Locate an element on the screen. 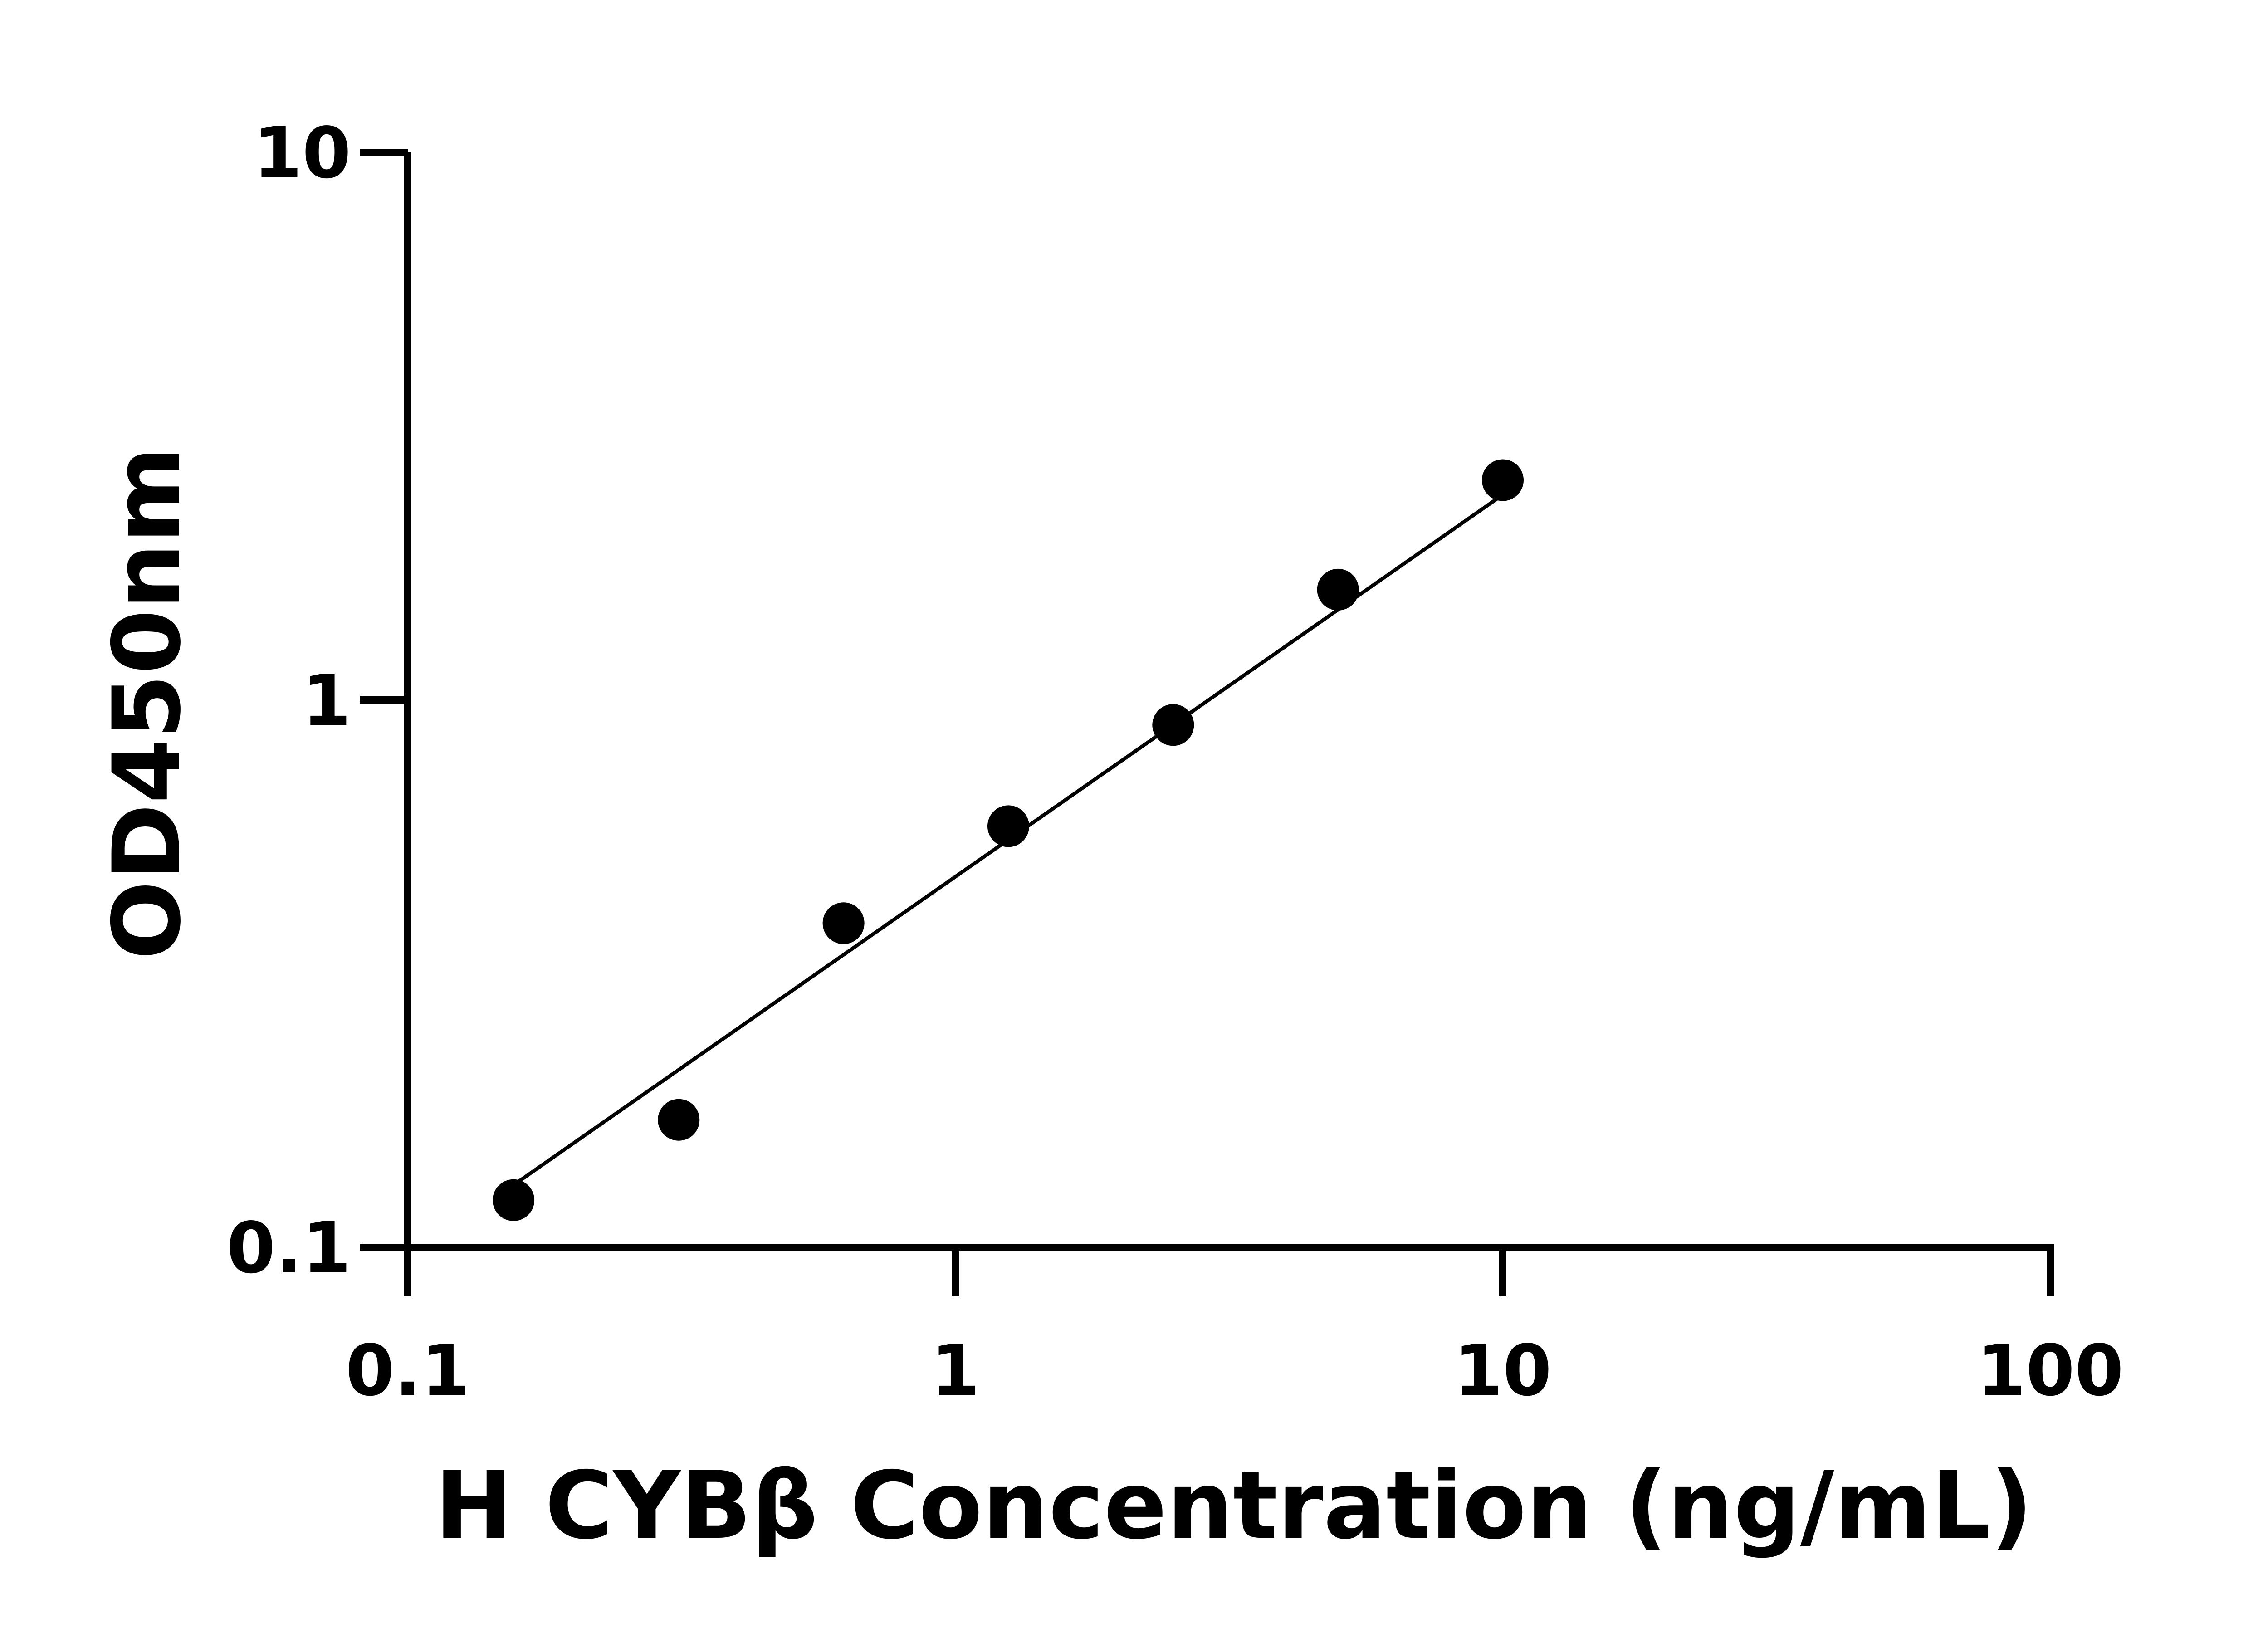 Image resolution: width=2268 pixels, height=1633 pixels. y-tick-label: 10 is located at coordinates (302, 153).